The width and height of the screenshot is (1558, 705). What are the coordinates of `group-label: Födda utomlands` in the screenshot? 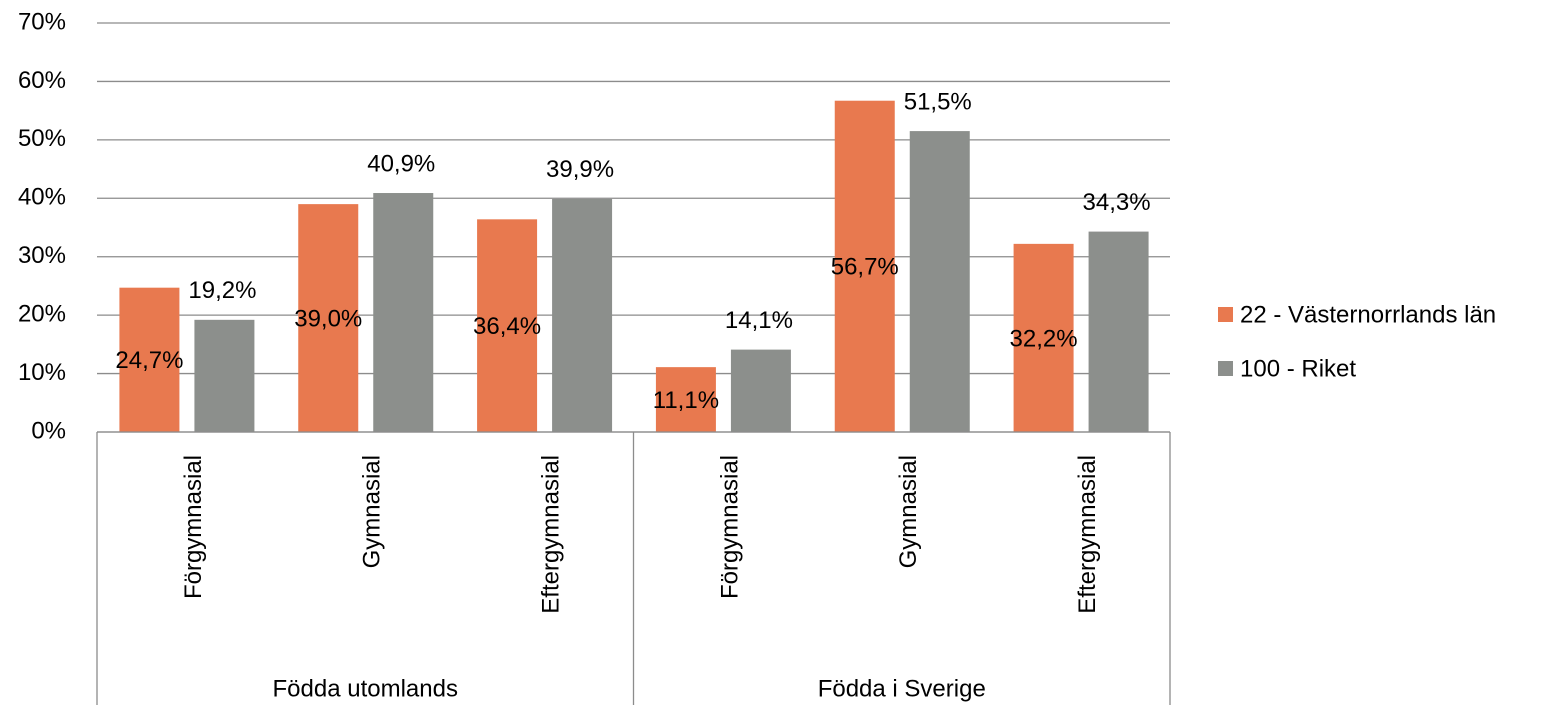 It's located at (365, 688).